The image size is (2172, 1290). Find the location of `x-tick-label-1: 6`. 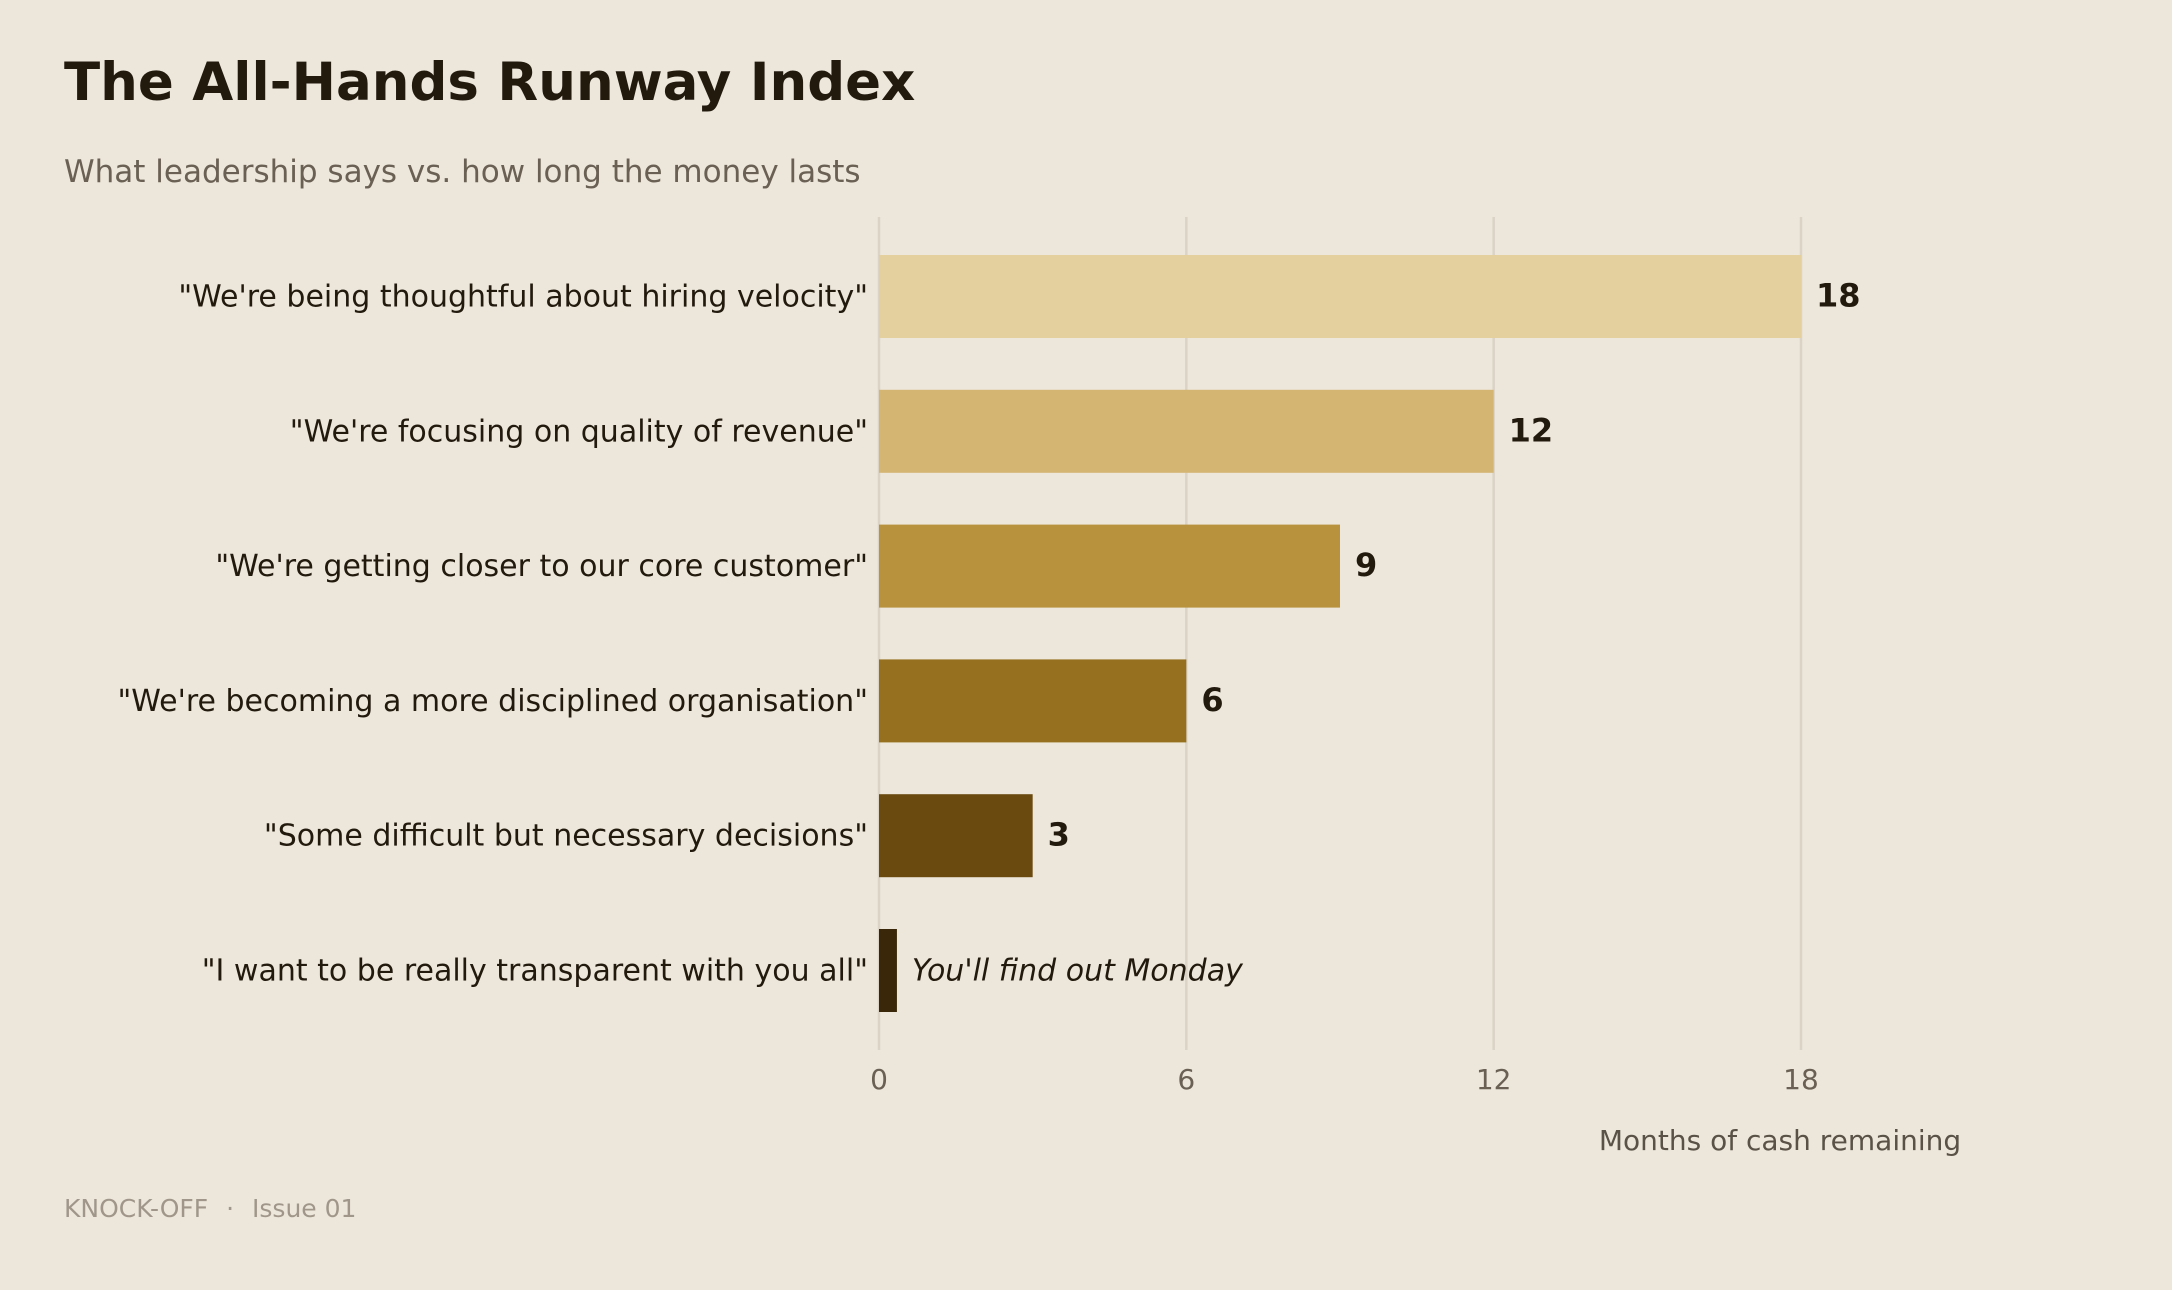

x-tick-label-1: 6 is located at coordinates (1186, 1079).